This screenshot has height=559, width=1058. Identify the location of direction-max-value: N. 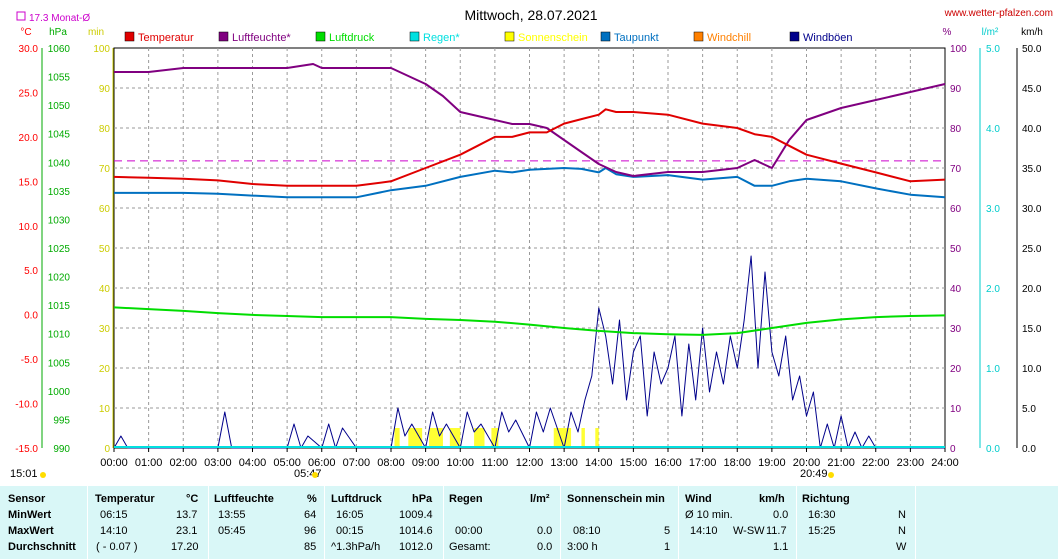
(902, 531).